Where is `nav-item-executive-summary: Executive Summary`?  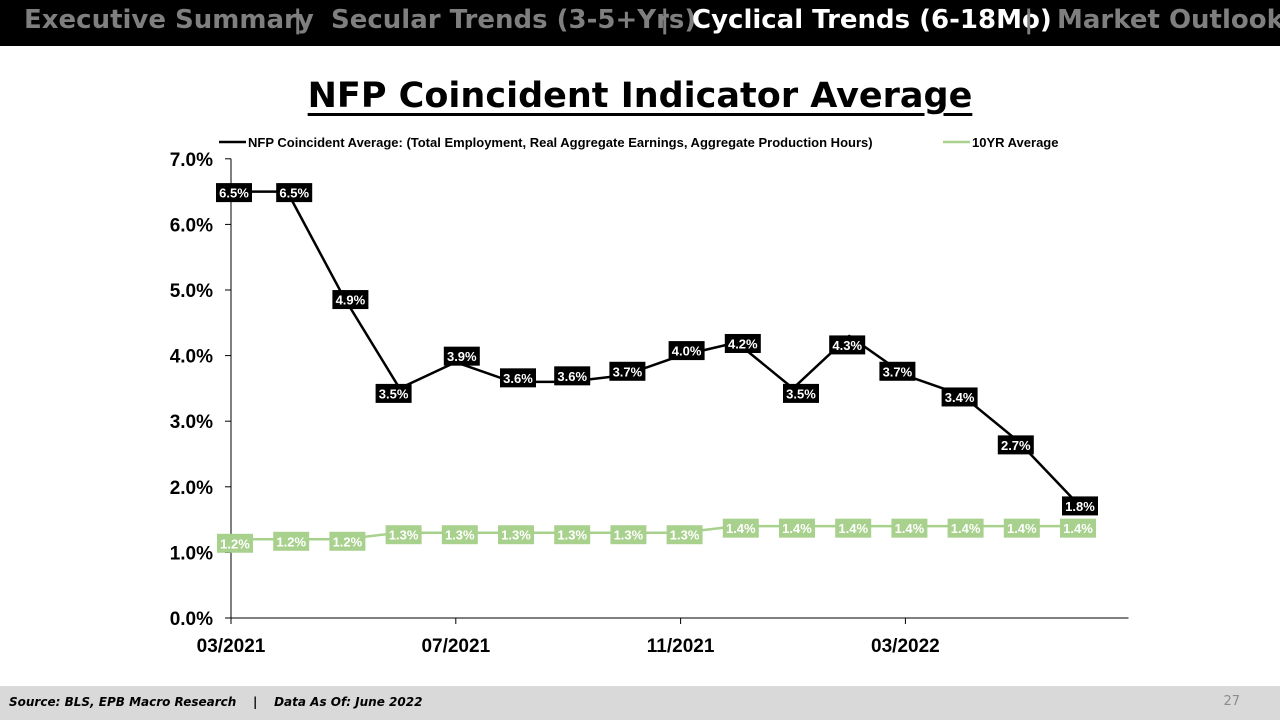
nav-item-executive-summary: Executive Summary is located at coordinates (169, 20).